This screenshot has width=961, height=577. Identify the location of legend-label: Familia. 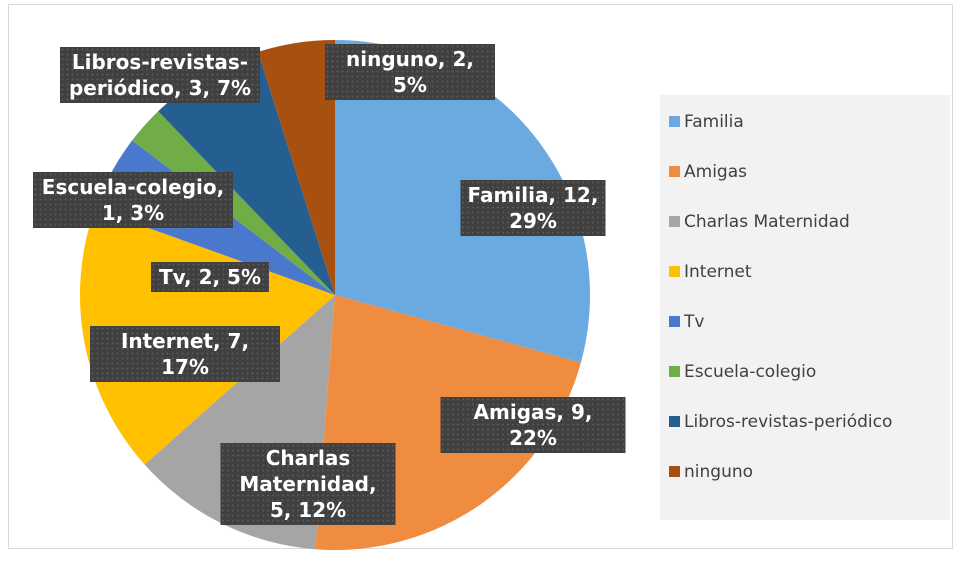
(714, 122).